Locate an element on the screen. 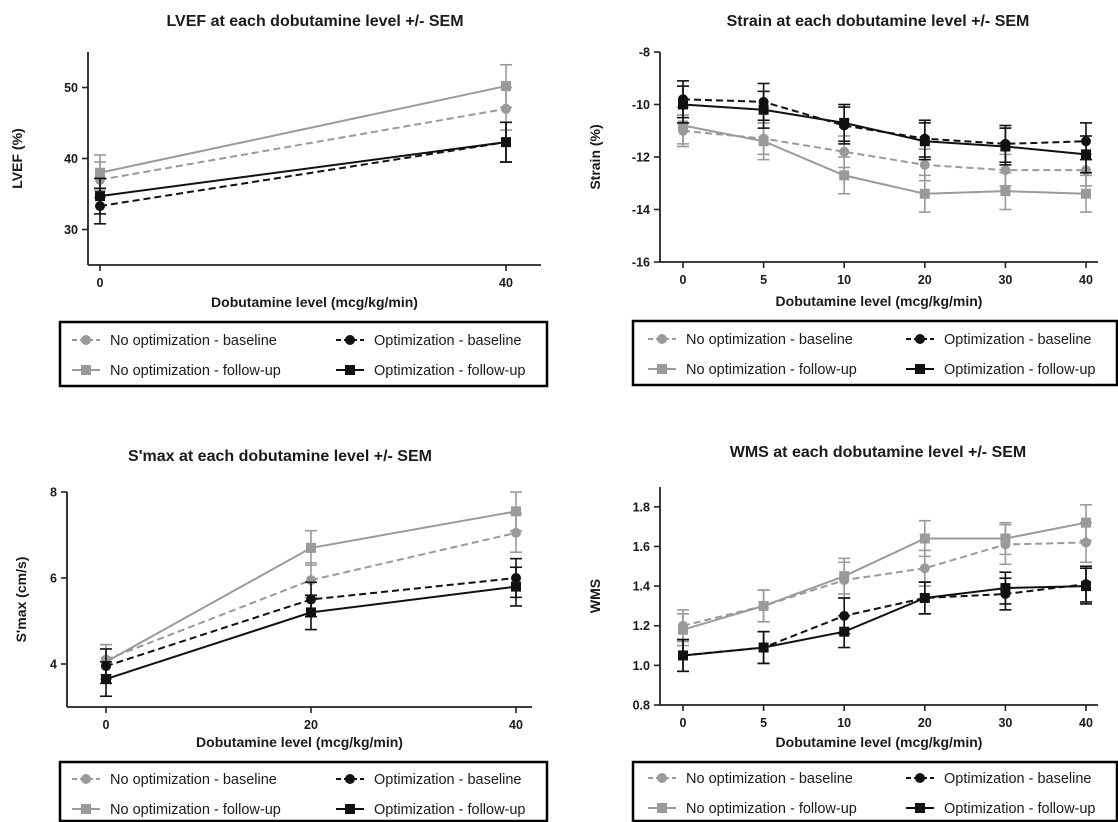 This screenshot has width=1118, height=822. legend-item: Optimization - follow-up is located at coordinates (431, 371).